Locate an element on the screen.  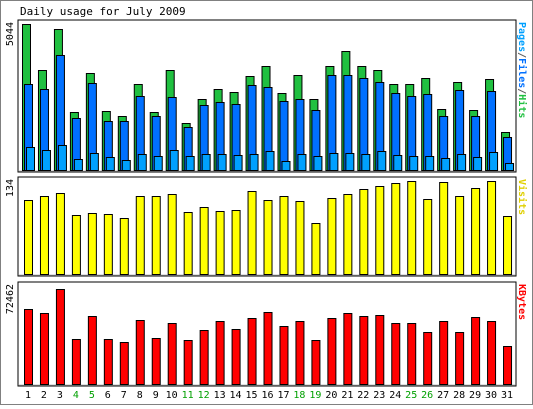
visits-side-label: Visits is located at coordinates (522, 197).